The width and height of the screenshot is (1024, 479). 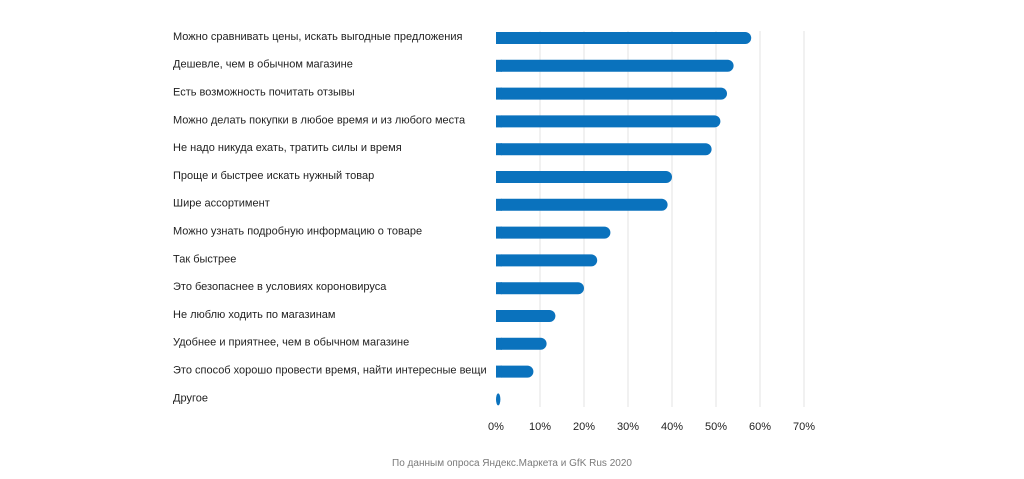 What do you see at coordinates (263, 65) in the screenshot?
I see `category-label: Дешевле, чем в обычном магазине` at bounding box center [263, 65].